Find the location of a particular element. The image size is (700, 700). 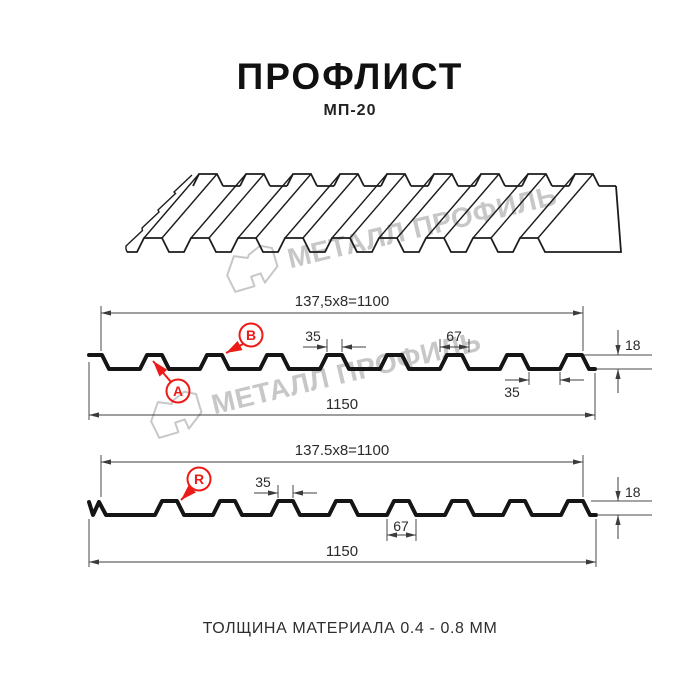

profile-bottom-outline is located at coordinates (342, 508).